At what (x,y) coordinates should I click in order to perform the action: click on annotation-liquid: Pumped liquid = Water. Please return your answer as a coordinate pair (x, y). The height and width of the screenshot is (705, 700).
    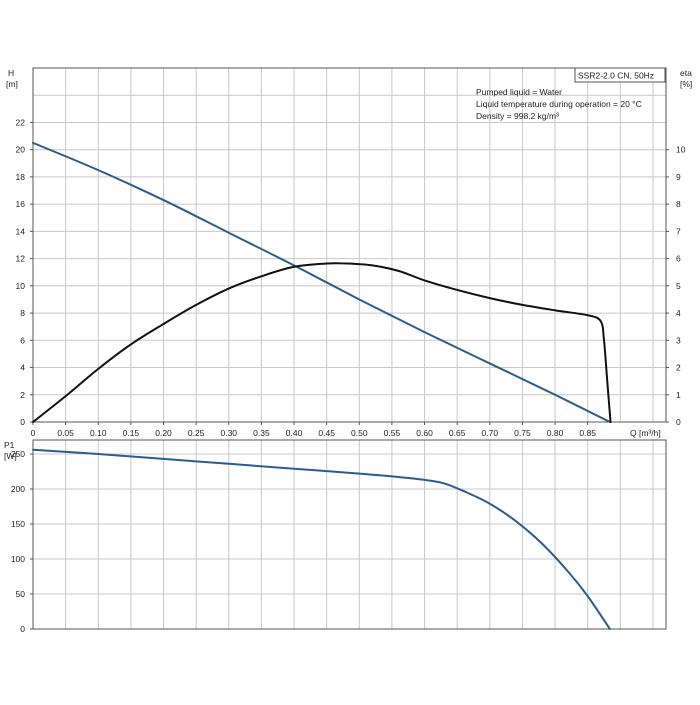
    Looking at the image, I should click on (519, 92).